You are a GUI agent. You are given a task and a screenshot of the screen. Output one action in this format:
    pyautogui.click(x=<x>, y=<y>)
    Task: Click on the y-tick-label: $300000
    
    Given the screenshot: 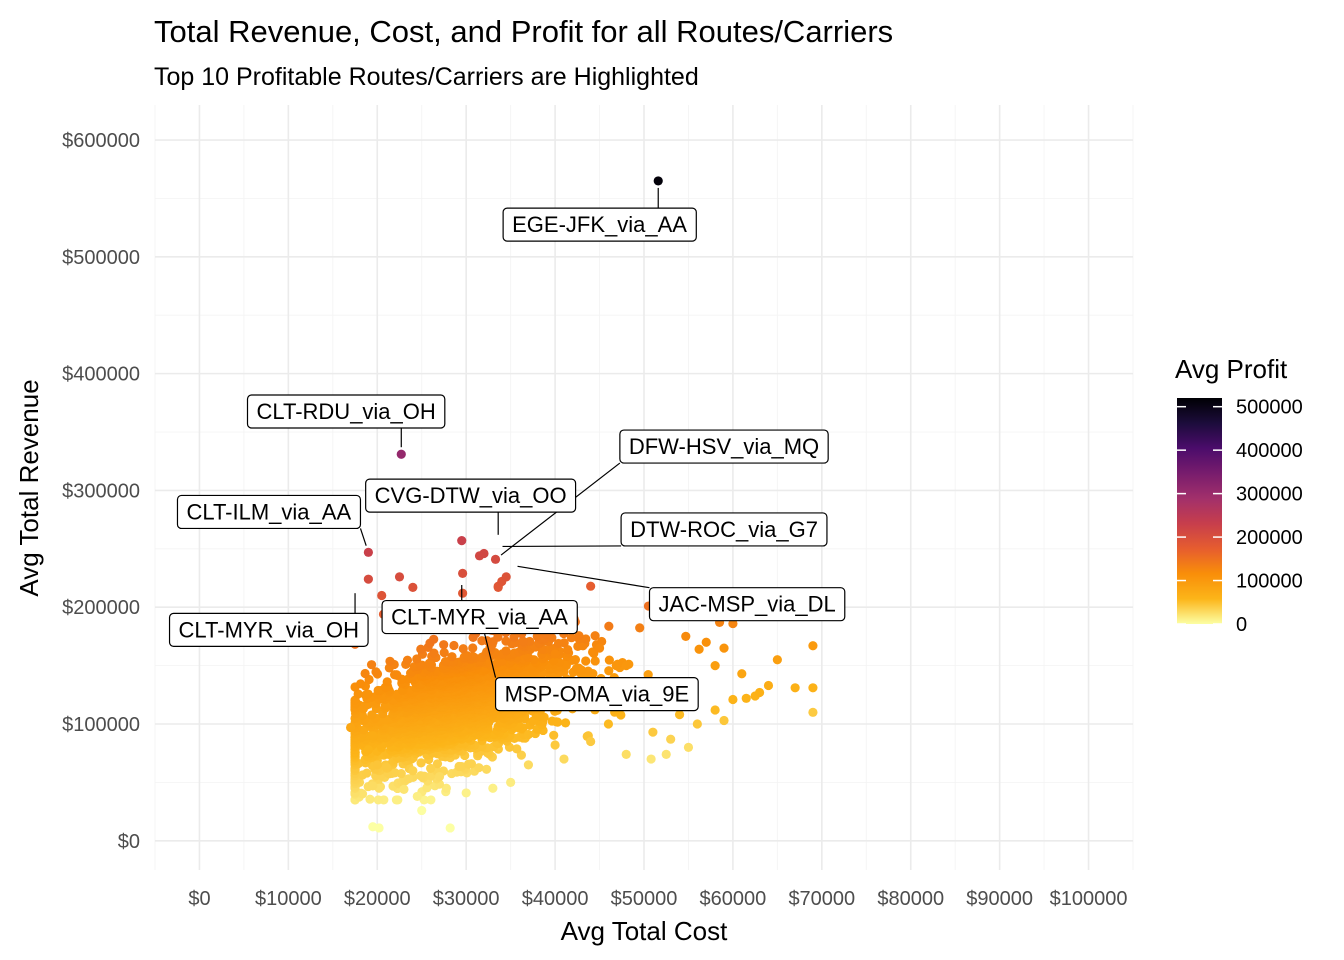 What is the action you would take?
    pyautogui.click(x=101, y=491)
    